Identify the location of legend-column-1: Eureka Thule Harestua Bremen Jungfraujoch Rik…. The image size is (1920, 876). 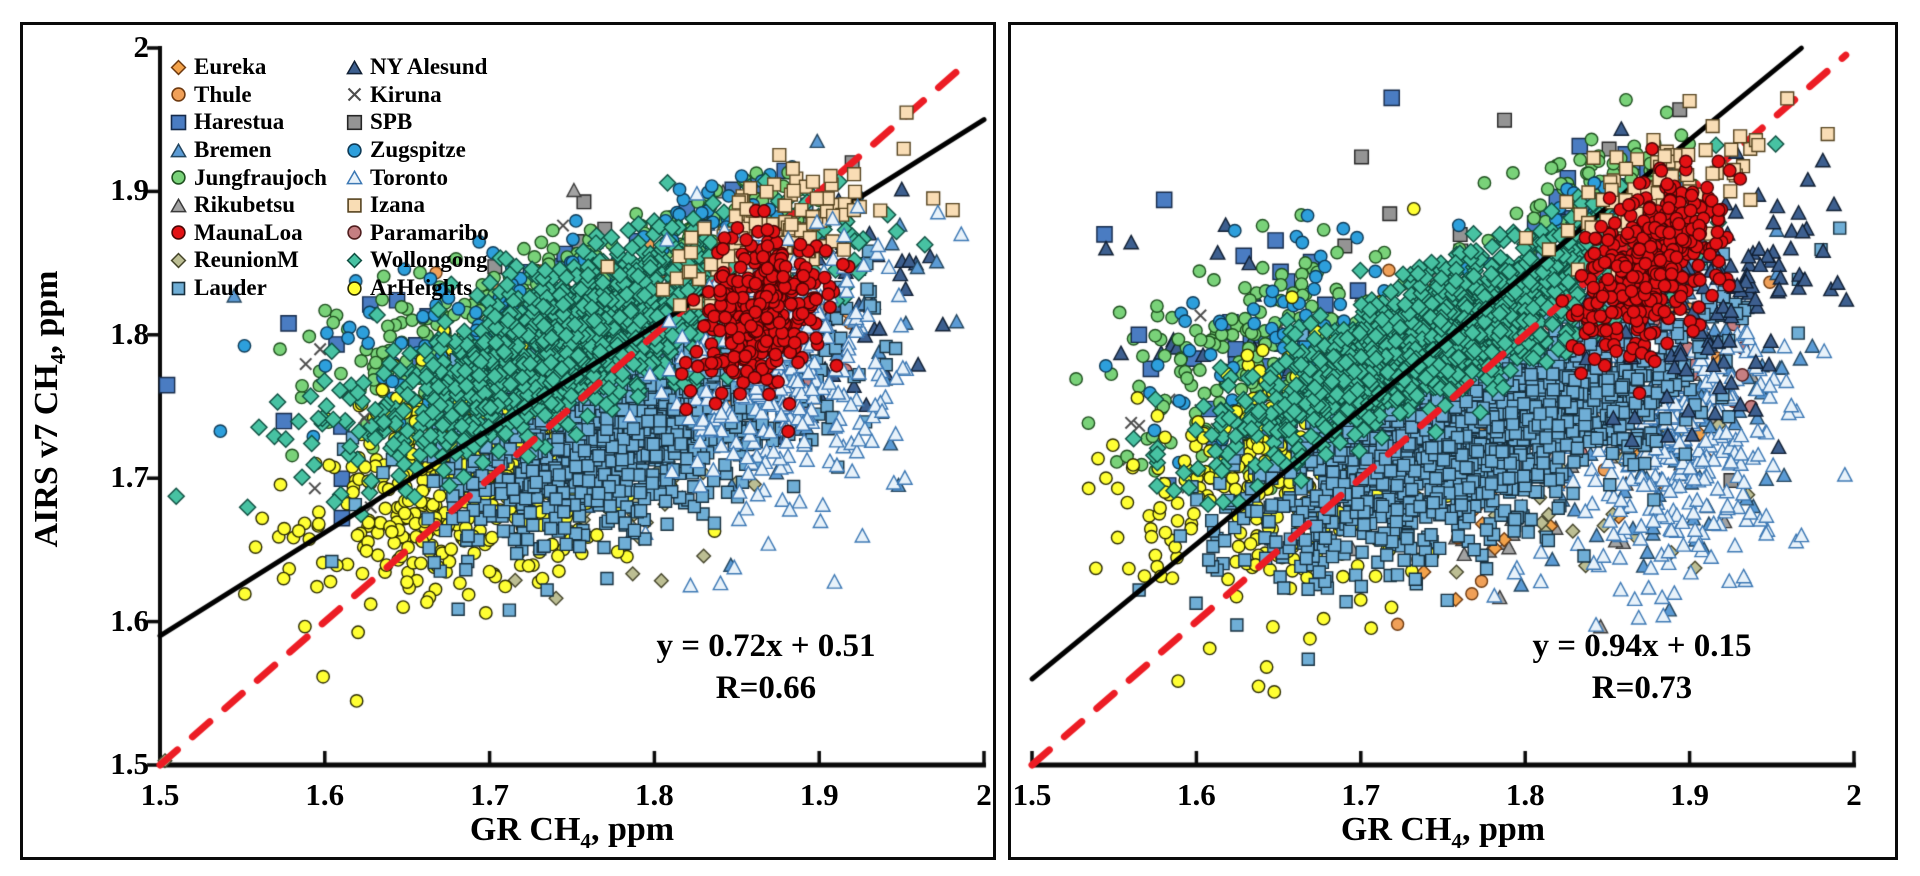
(248, 177).